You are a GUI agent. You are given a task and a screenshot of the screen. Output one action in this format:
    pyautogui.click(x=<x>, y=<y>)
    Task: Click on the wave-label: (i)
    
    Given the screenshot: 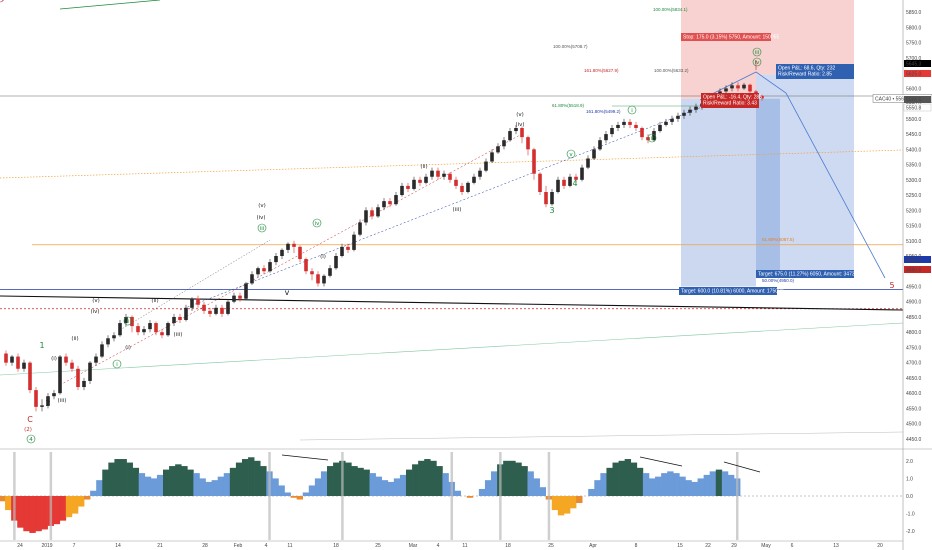 What is the action you would take?
    pyautogui.click(x=54, y=359)
    